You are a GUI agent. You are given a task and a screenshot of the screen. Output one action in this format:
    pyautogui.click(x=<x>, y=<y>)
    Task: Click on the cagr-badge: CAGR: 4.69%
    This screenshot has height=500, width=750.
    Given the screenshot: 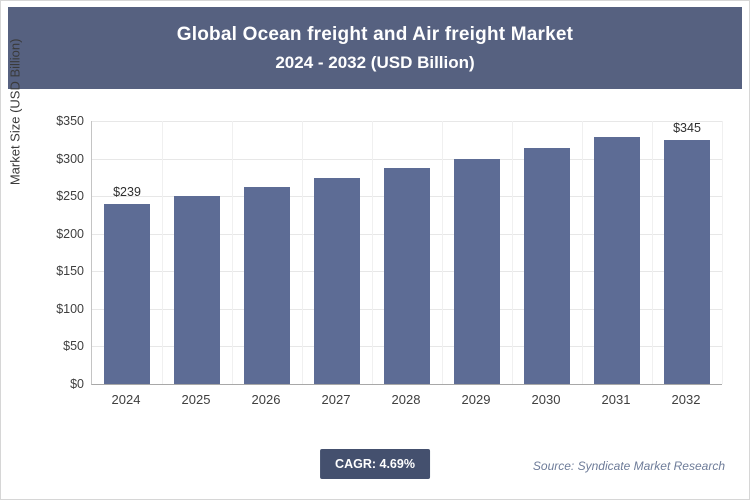 What is the action you would take?
    pyautogui.click(x=375, y=464)
    